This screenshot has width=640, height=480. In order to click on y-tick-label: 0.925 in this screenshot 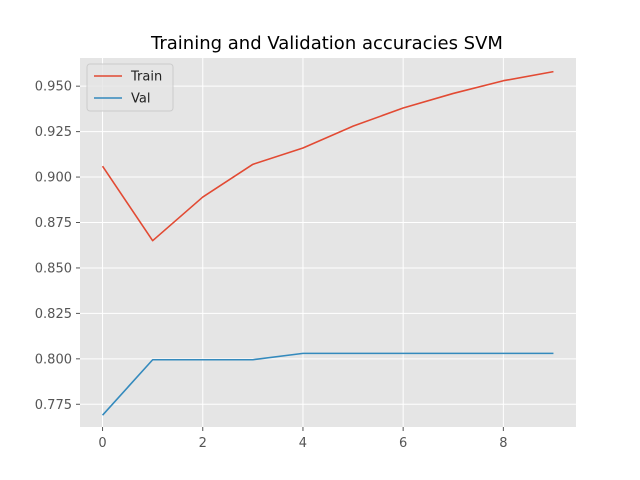, I will do `click(53, 132)`.